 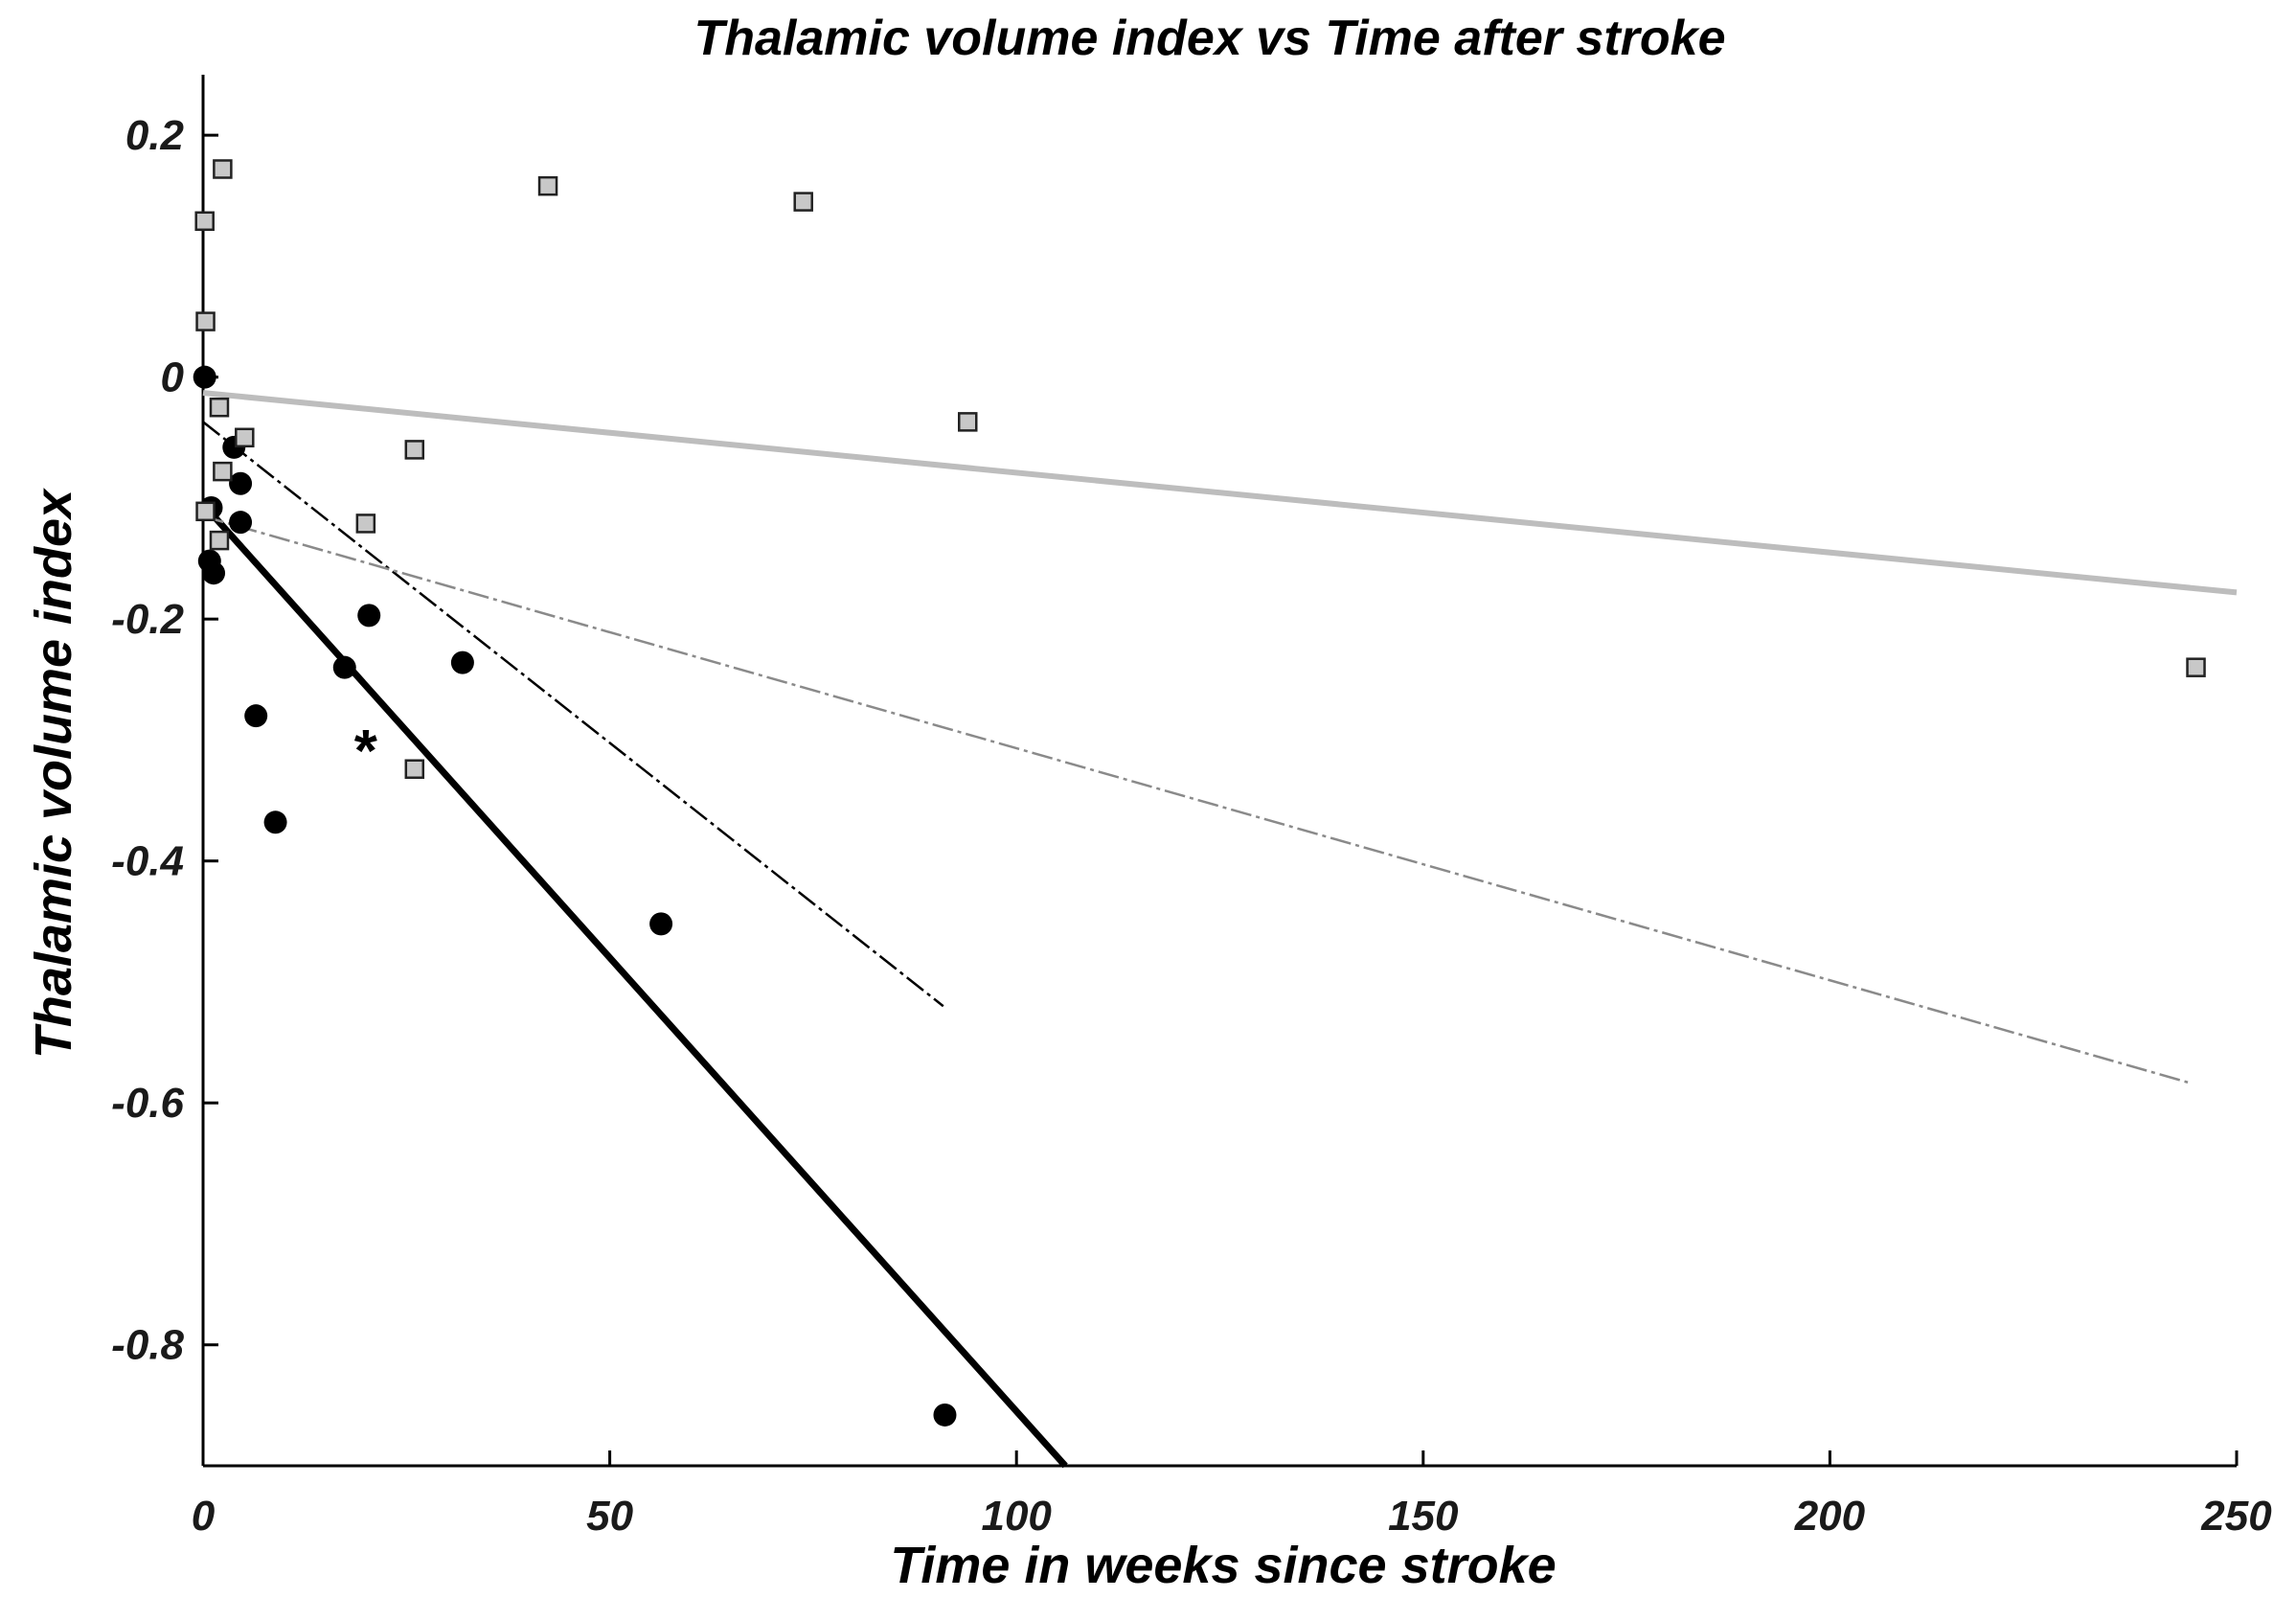 What do you see at coordinates (173, 378) in the screenshot?
I see `y-tick-label: 0` at bounding box center [173, 378].